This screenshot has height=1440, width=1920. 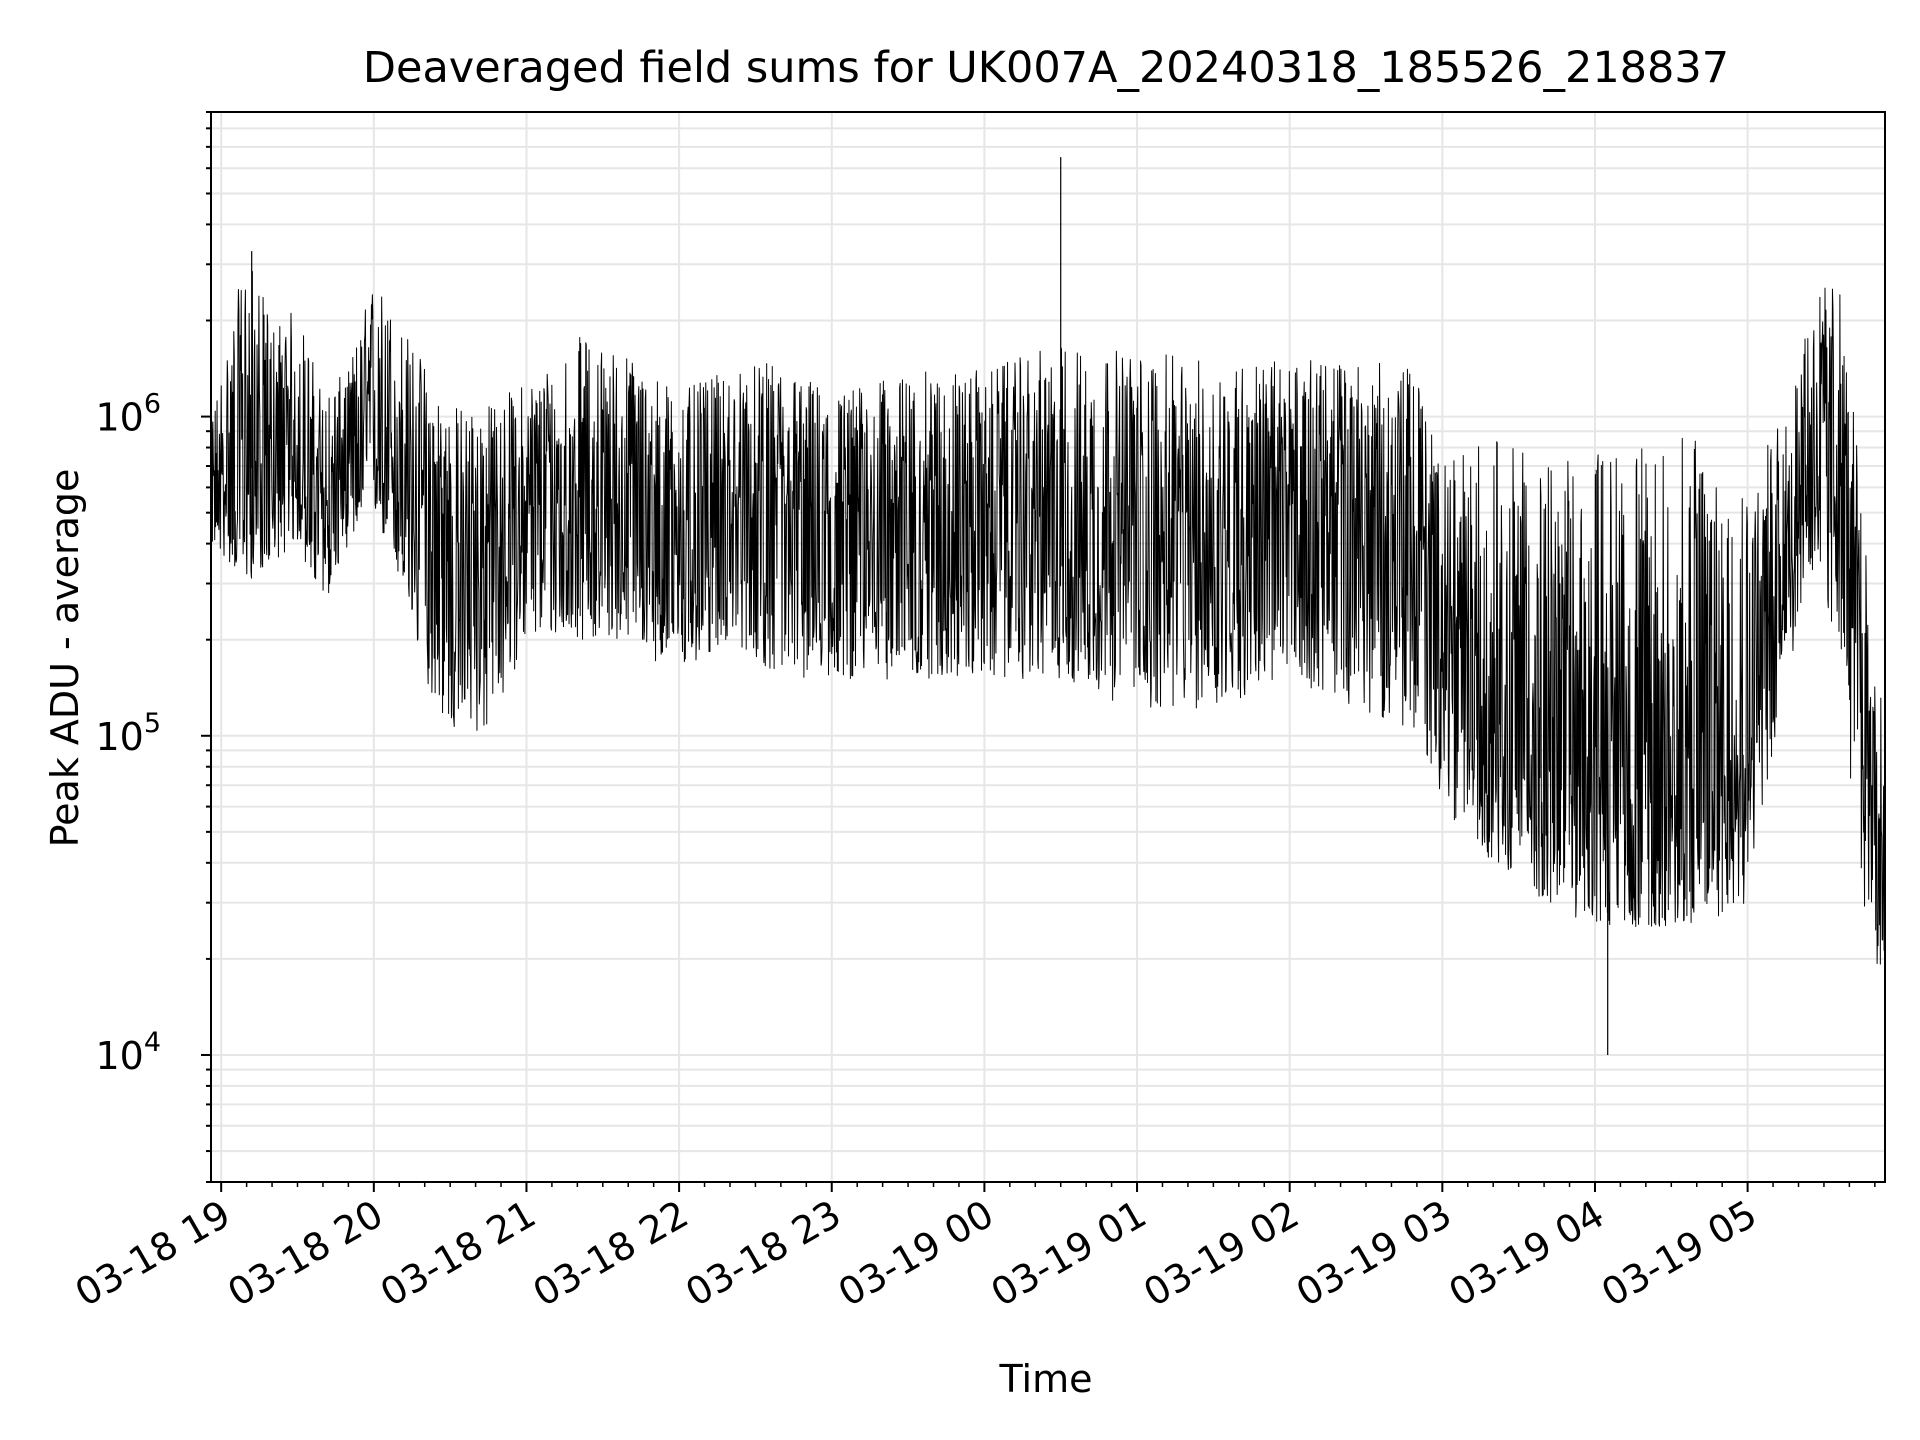 I want to click on y-tick-label: 10⁶, so click(x=128, y=414).